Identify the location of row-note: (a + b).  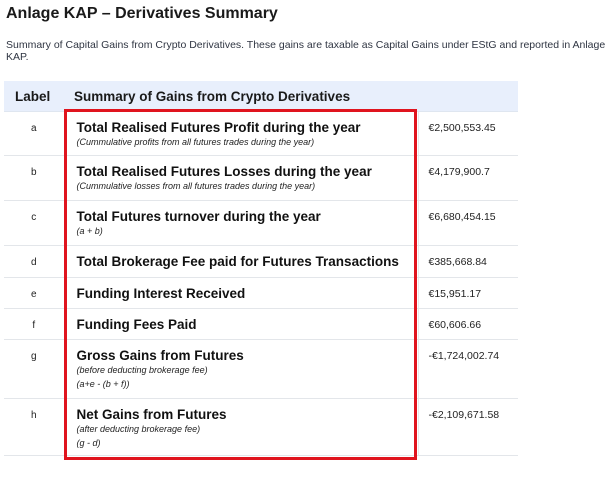
(89, 231).